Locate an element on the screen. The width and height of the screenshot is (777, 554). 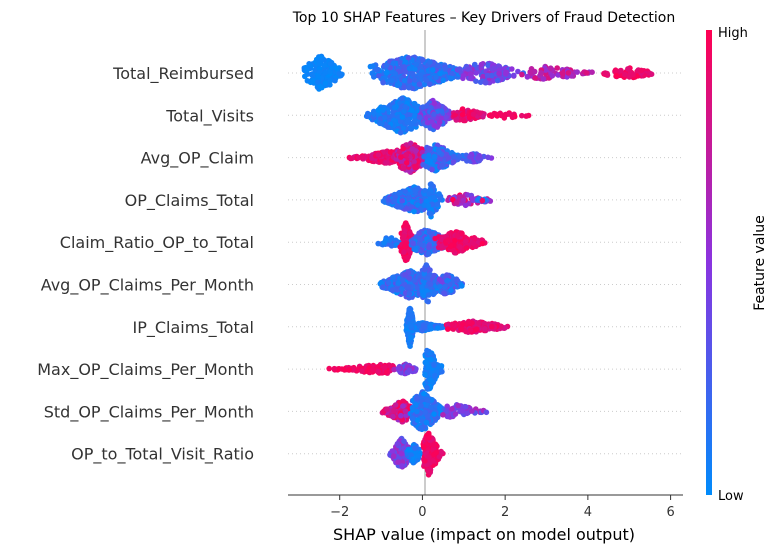
feature-label: Avg_OP_Claim is located at coordinates (197, 159).